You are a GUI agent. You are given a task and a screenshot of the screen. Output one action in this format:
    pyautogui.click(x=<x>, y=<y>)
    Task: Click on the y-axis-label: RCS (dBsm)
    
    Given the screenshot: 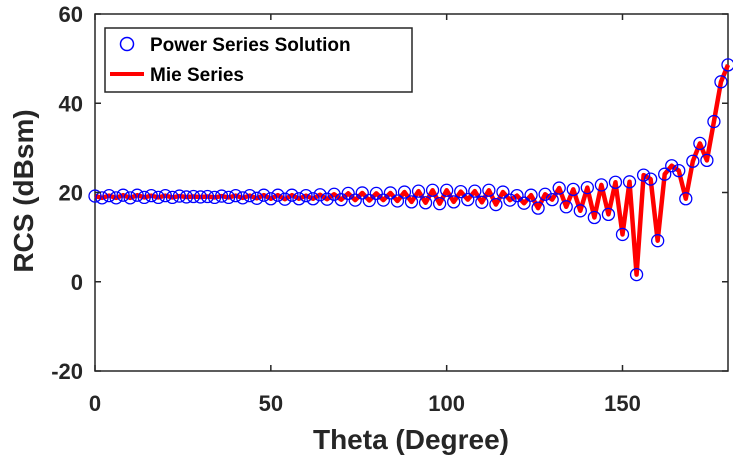 What is the action you would take?
    pyautogui.click(x=23, y=190)
    